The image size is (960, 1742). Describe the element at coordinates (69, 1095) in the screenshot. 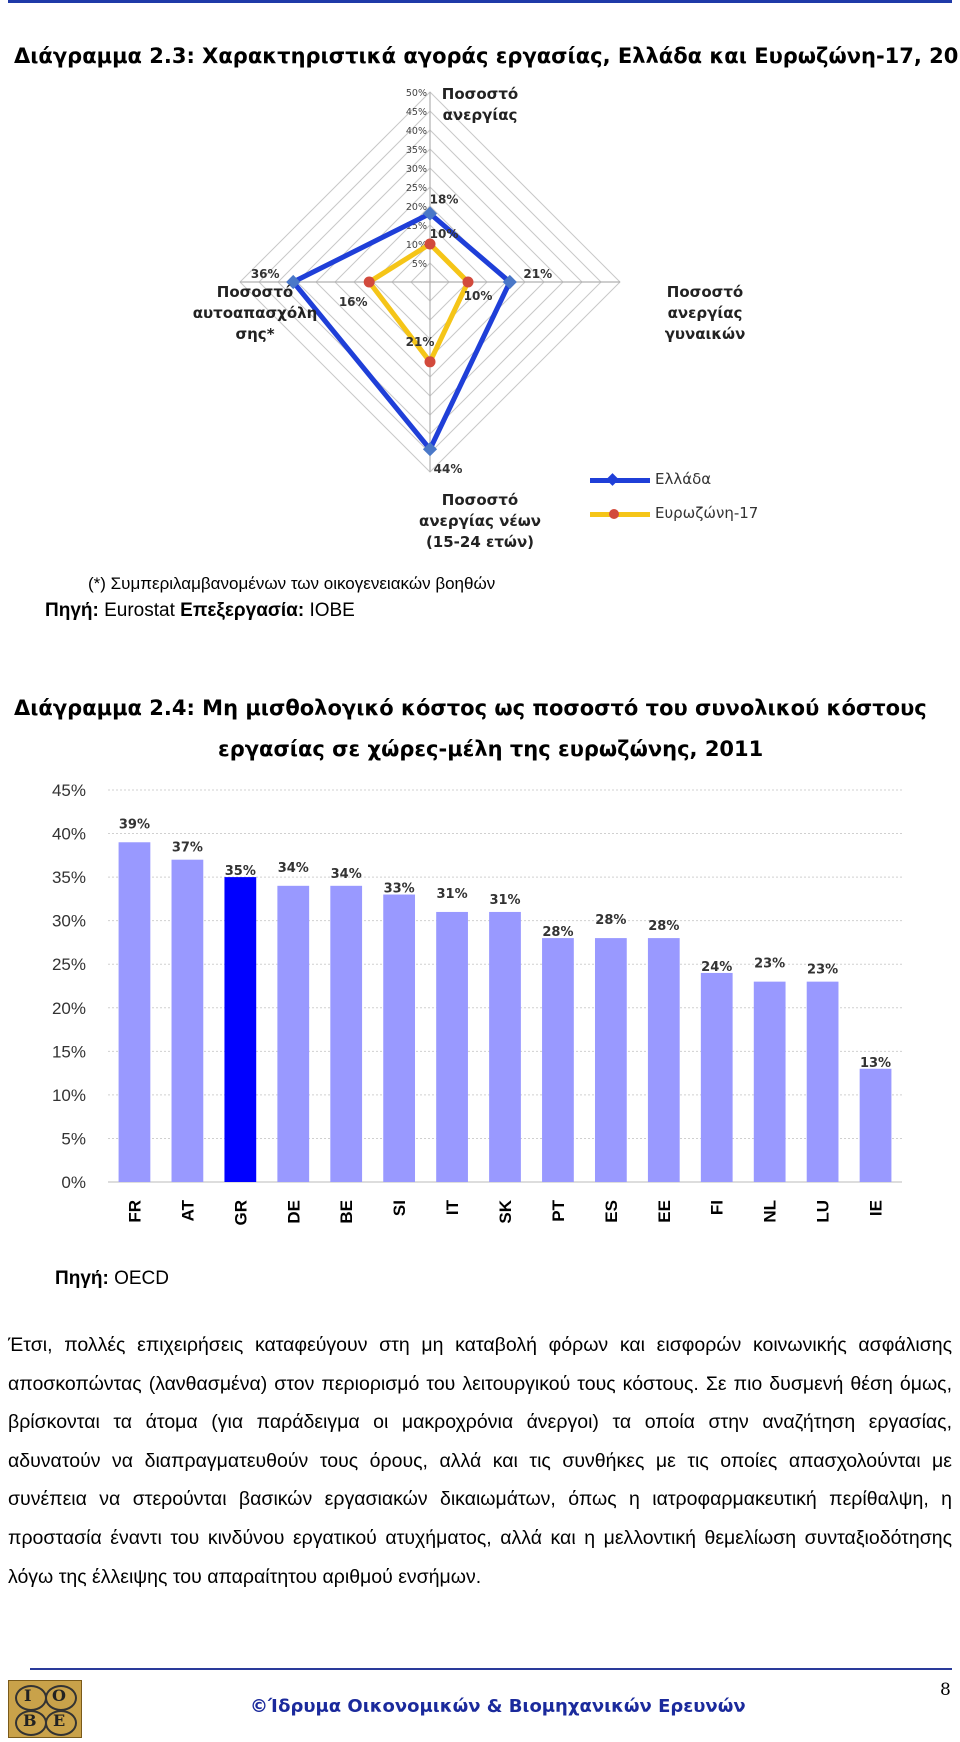

I see `bar-ytick-label: 10%` at that location.